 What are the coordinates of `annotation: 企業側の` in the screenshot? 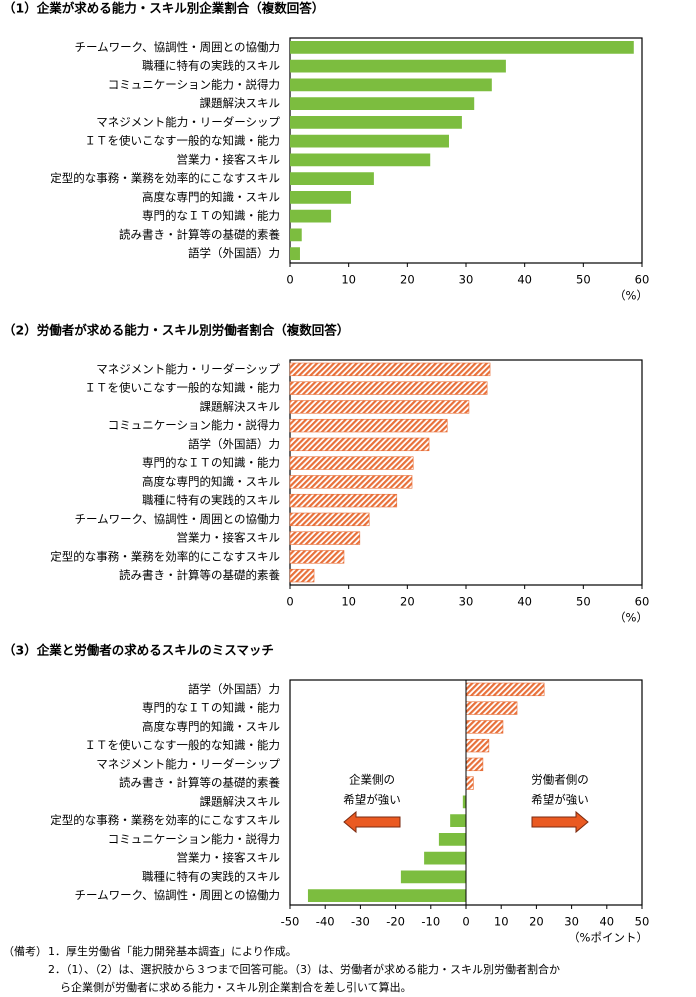 It's located at (372, 780).